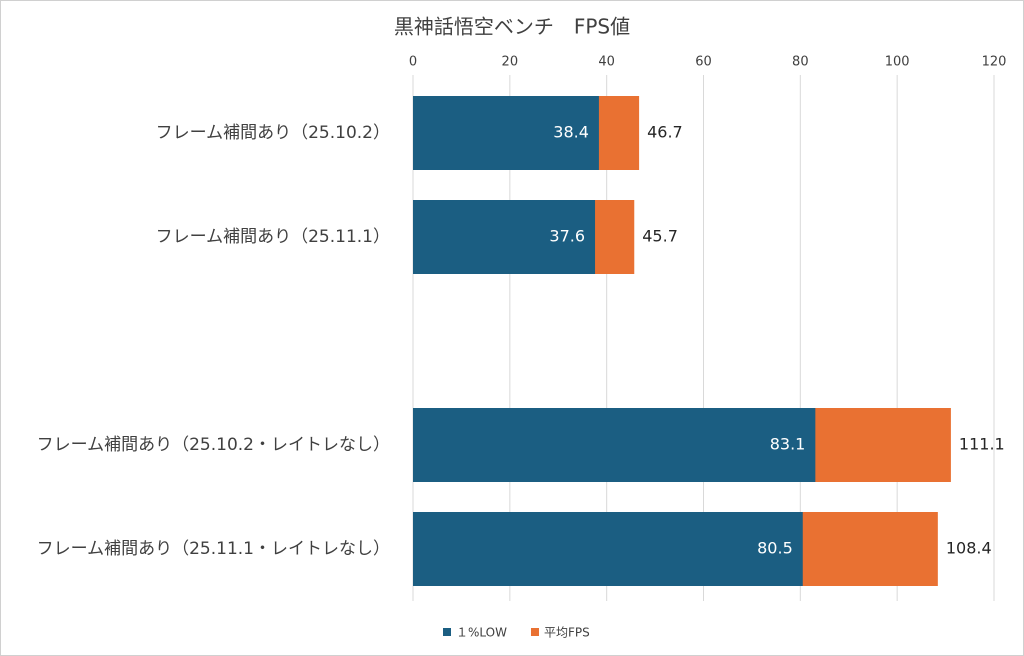 This screenshot has width=1024, height=656. I want to click on data-label: 83.1, so click(788, 444).